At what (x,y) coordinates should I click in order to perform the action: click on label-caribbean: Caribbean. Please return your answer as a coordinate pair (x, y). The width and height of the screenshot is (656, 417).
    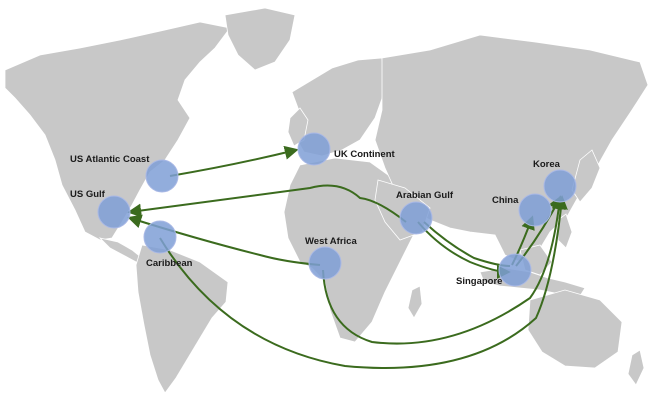
    Looking at the image, I should click on (169, 263).